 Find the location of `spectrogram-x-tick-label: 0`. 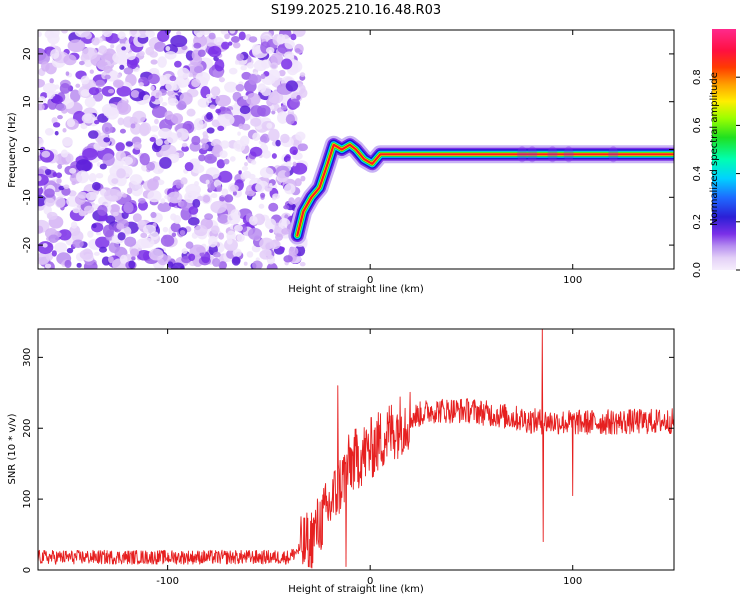

spectrogram-x-tick-label: 0 is located at coordinates (370, 280).